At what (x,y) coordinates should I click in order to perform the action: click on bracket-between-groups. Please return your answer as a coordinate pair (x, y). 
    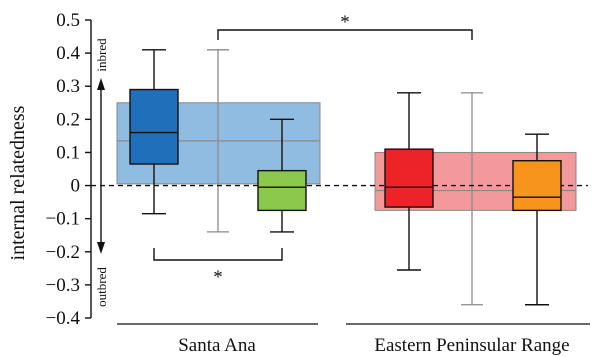
    Looking at the image, I should click on (345, 34).